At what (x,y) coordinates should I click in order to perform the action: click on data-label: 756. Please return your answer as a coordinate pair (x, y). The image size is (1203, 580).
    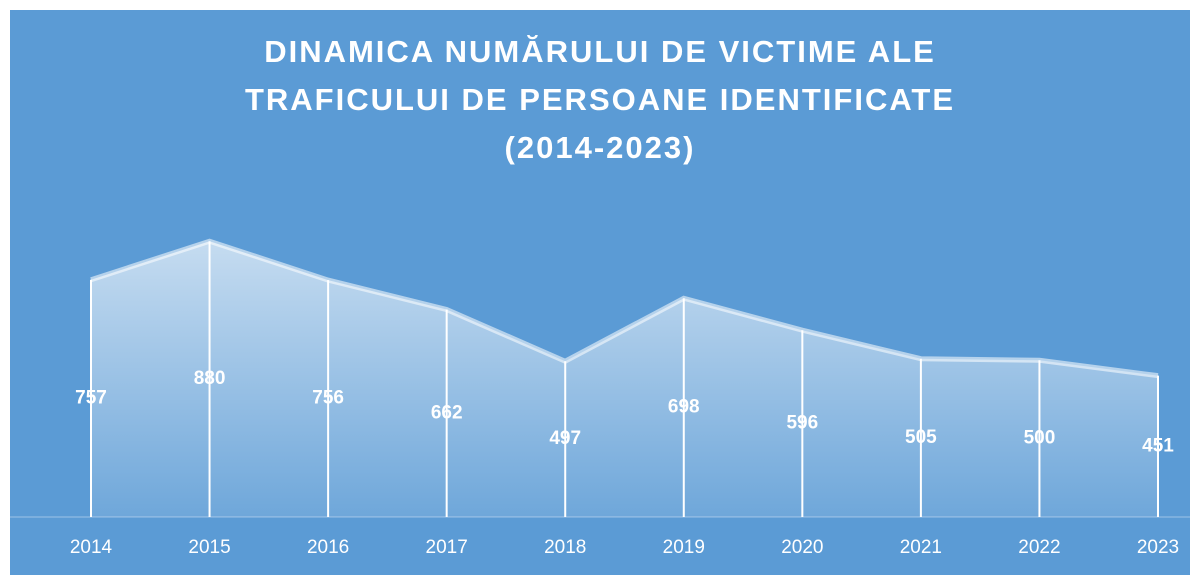
    Looking at the image, I should click on (328, 398).